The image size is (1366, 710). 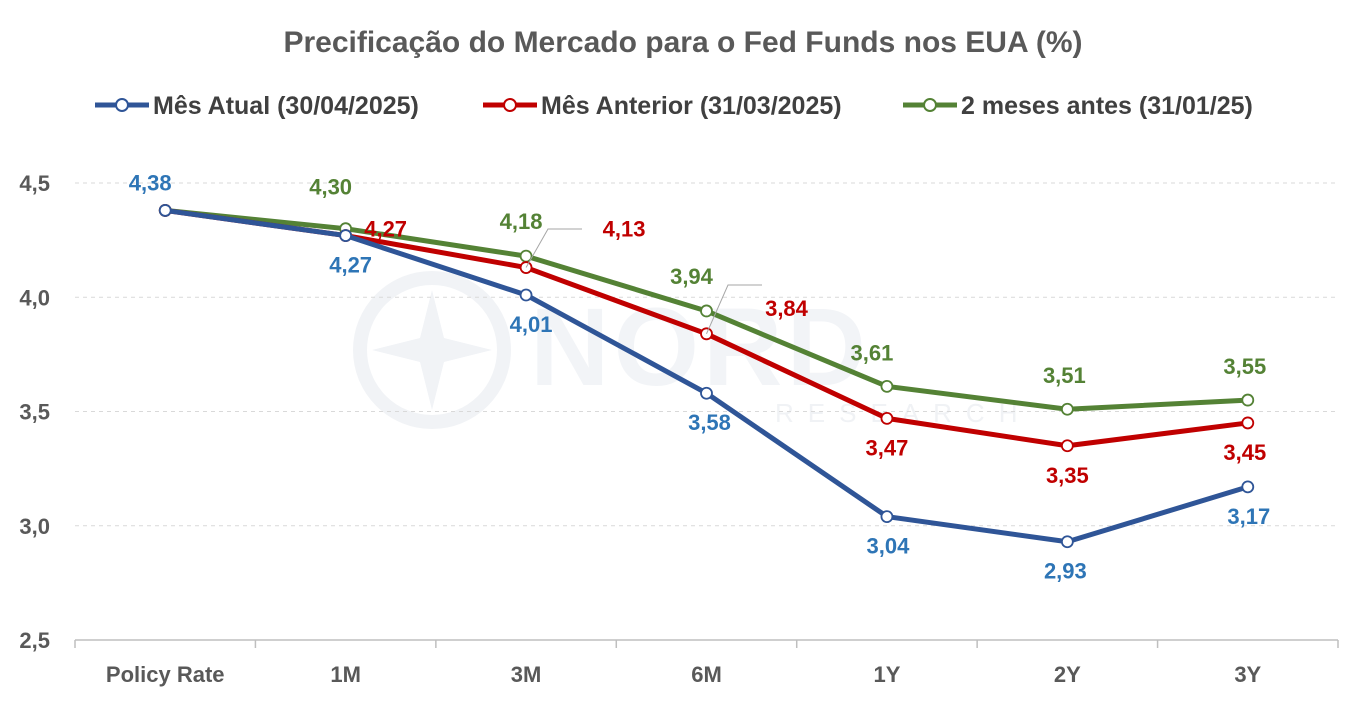 What do you see at coordinates (692, 350) in the screenshot?
I see `watermark: NORD RESEARCH` at bounding box center [692, 350].